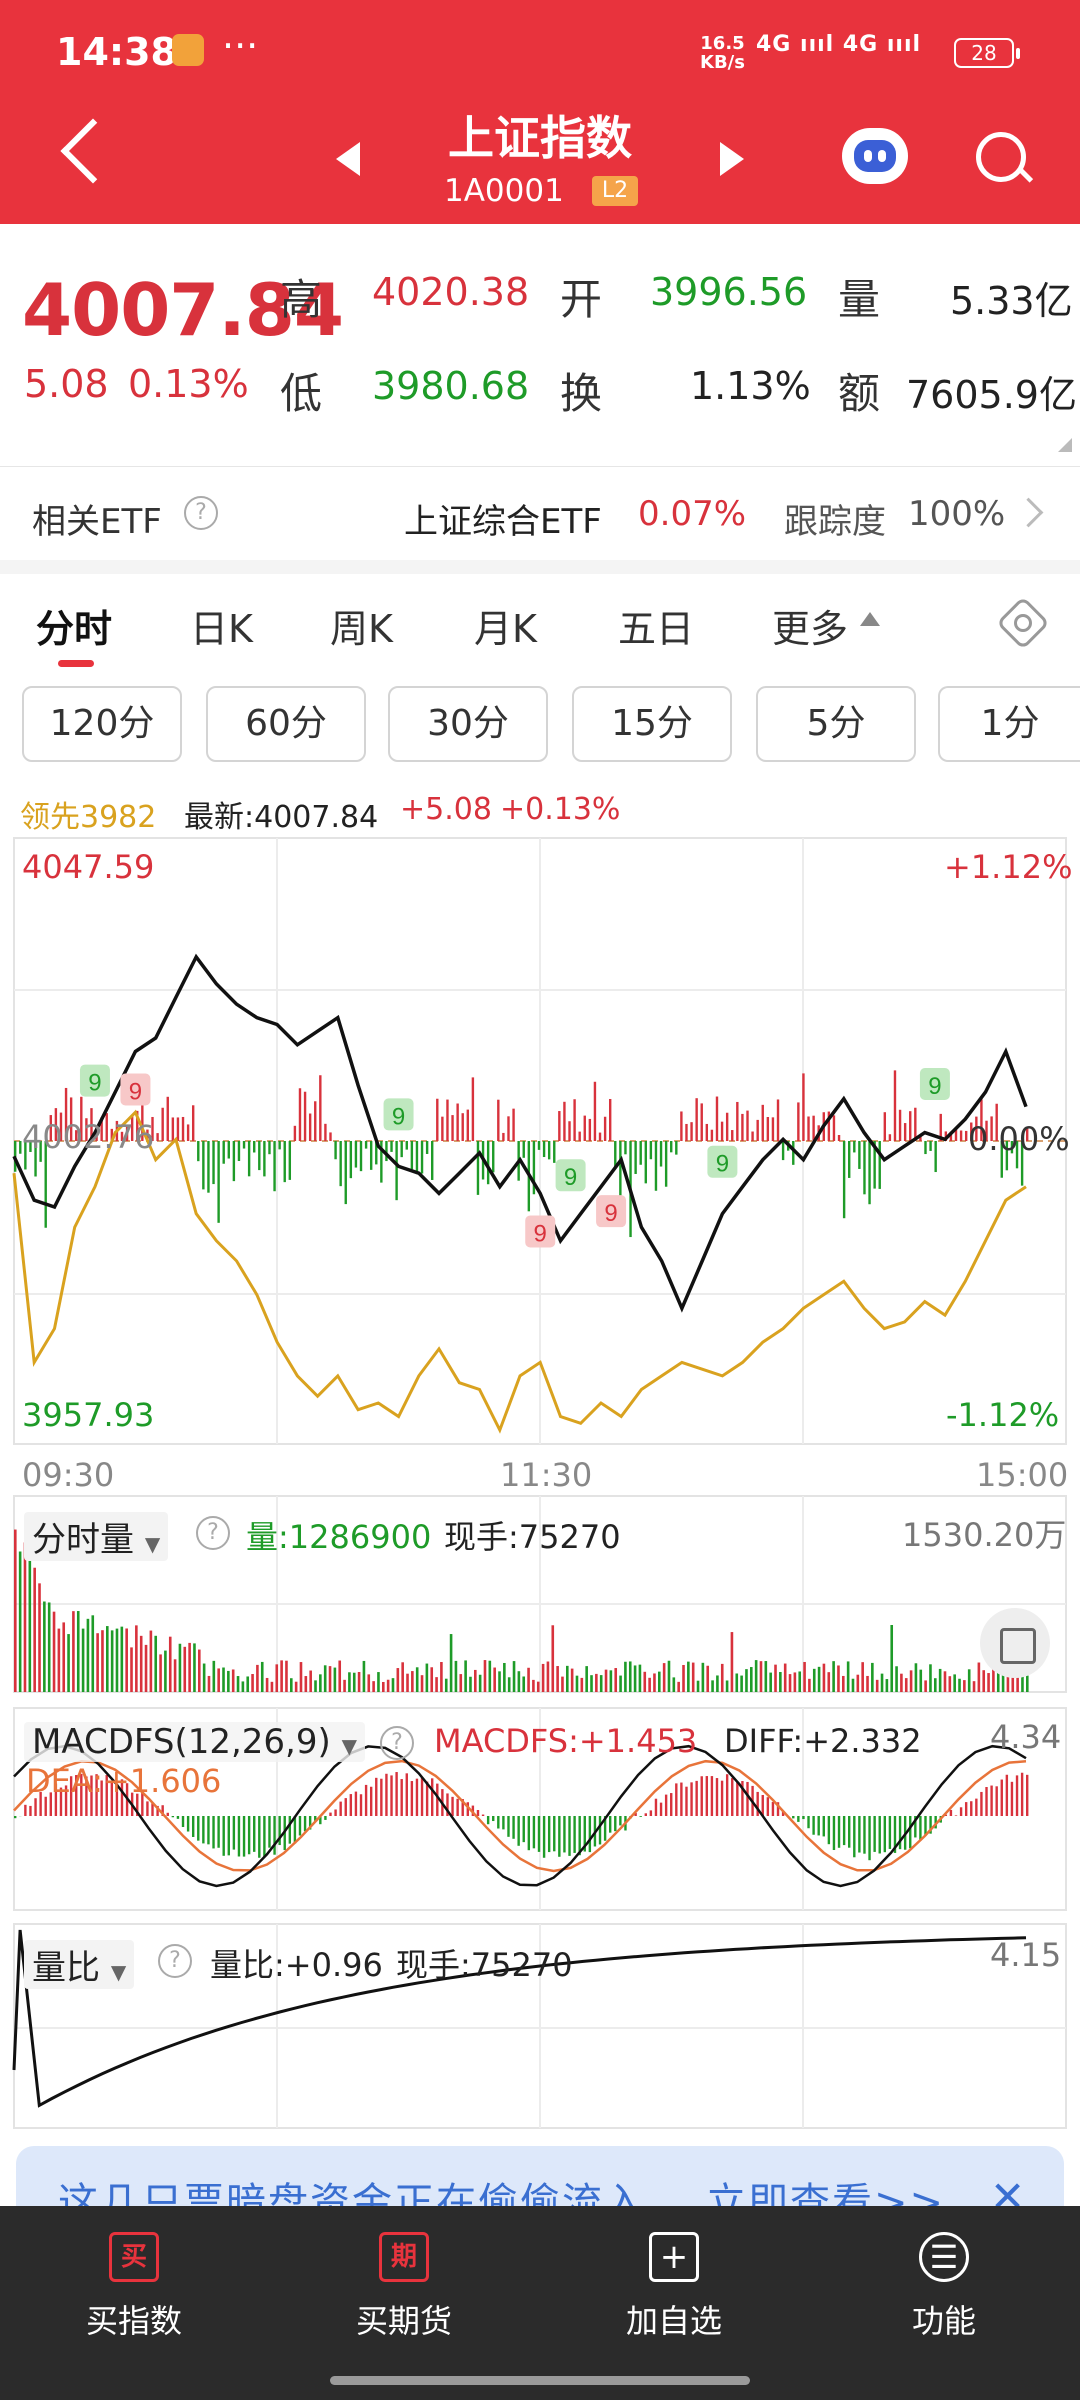  I want to click on tab-weekly-k: 周K, so click(361, 629).